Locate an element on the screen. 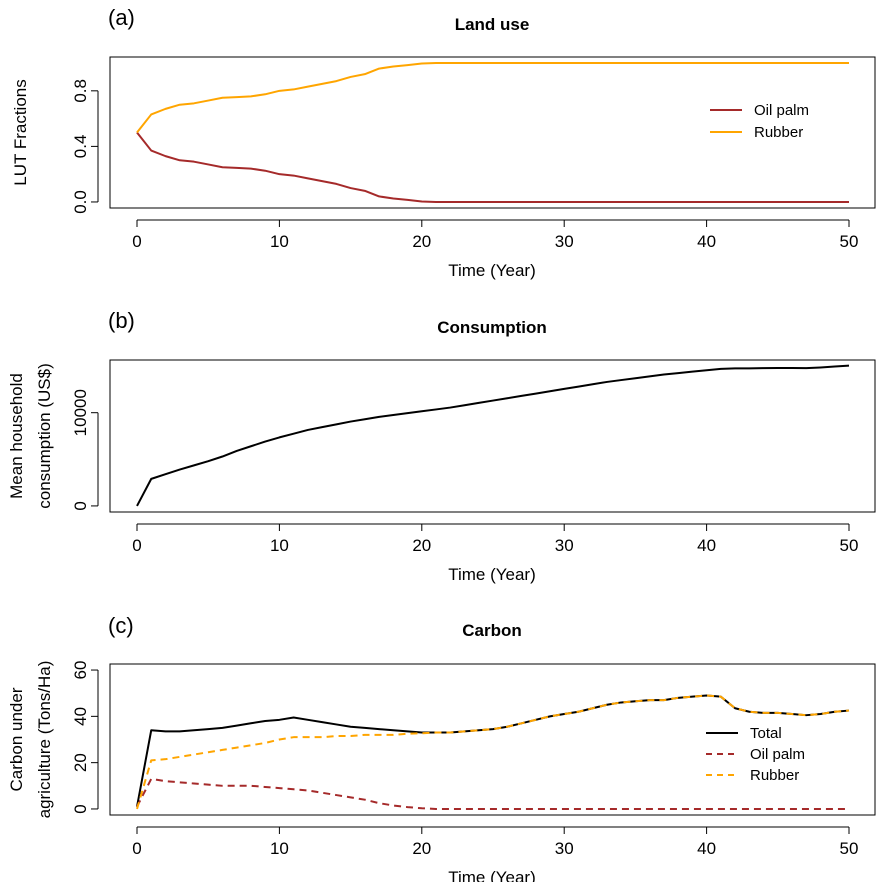 The height and width of the screenshot is (882, 876). legend: Total Oil palm Rubber is located at coordinates (755, 754).